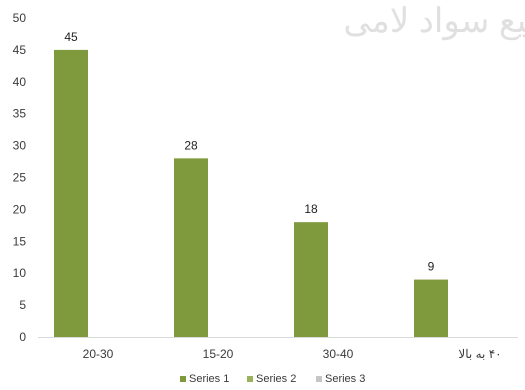 The width and height of the screenshot is (525, 390). What do you see at coordinates (278, 349) in the screenshot?
I see `x-axis: 20-30 15-20 30-40 ۴۰ به بالا` at bounding box center [278, 349].